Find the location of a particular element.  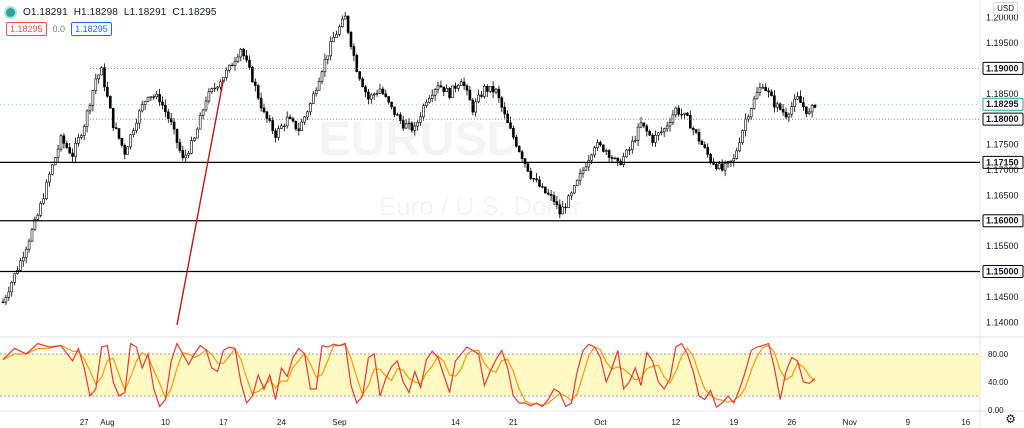

time-tick-label: Sep is located at coordinates (339, 422).